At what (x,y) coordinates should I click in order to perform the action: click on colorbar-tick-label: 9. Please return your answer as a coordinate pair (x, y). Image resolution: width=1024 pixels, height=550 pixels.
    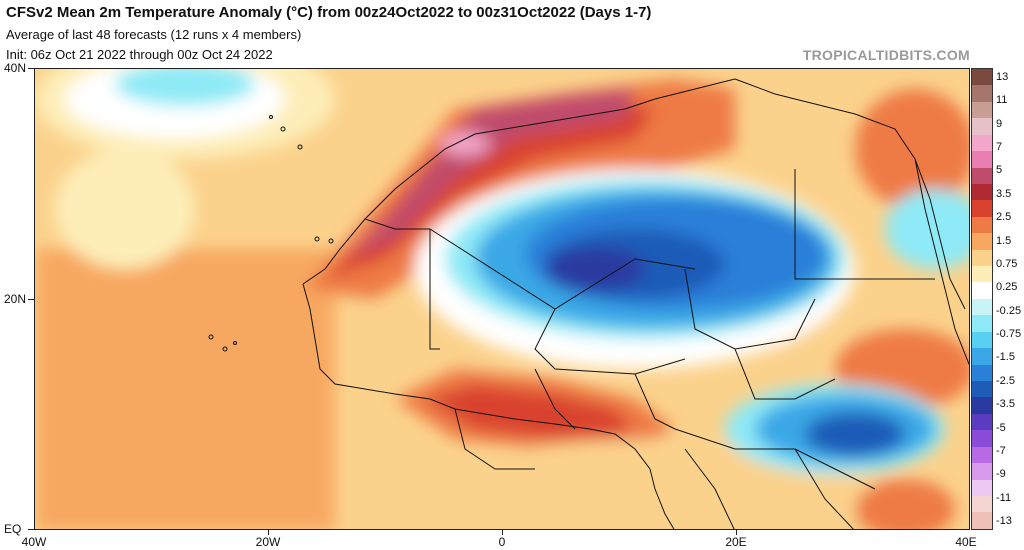
    Looking at the image, I should click on (999, 123).